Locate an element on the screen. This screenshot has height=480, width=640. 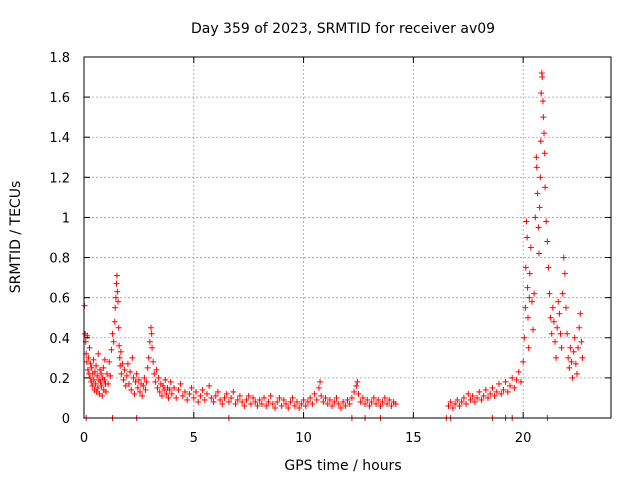
y-tick-label: 0.8 is located at coordinates (59, 259).